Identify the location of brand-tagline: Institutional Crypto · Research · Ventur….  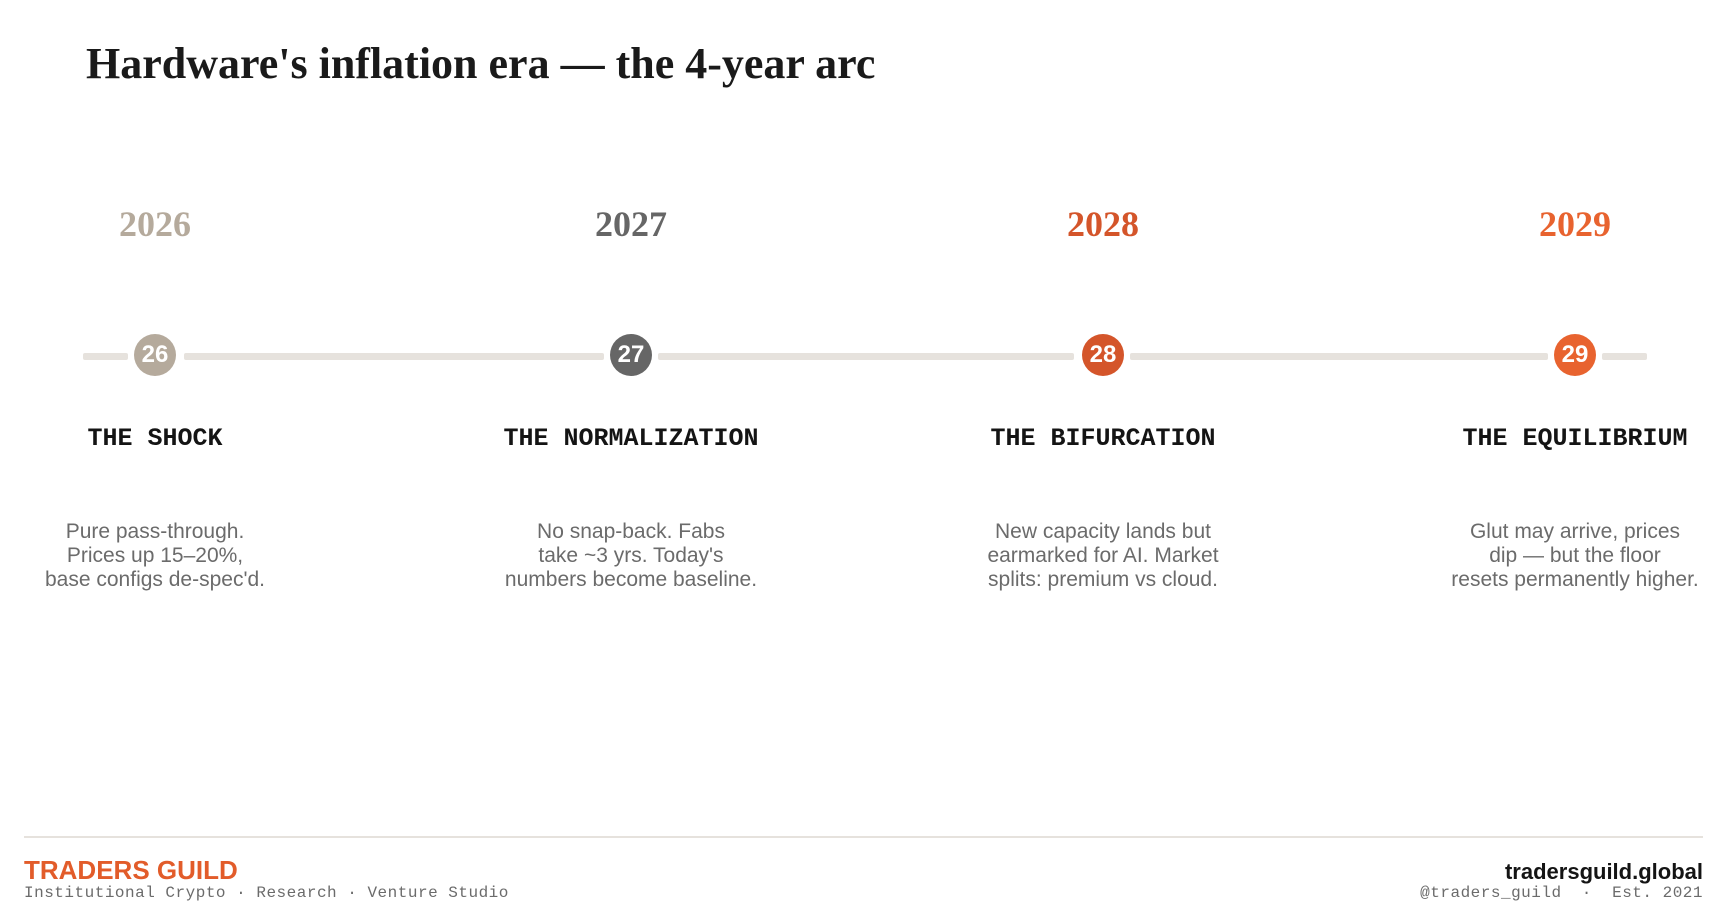
(266, 893).